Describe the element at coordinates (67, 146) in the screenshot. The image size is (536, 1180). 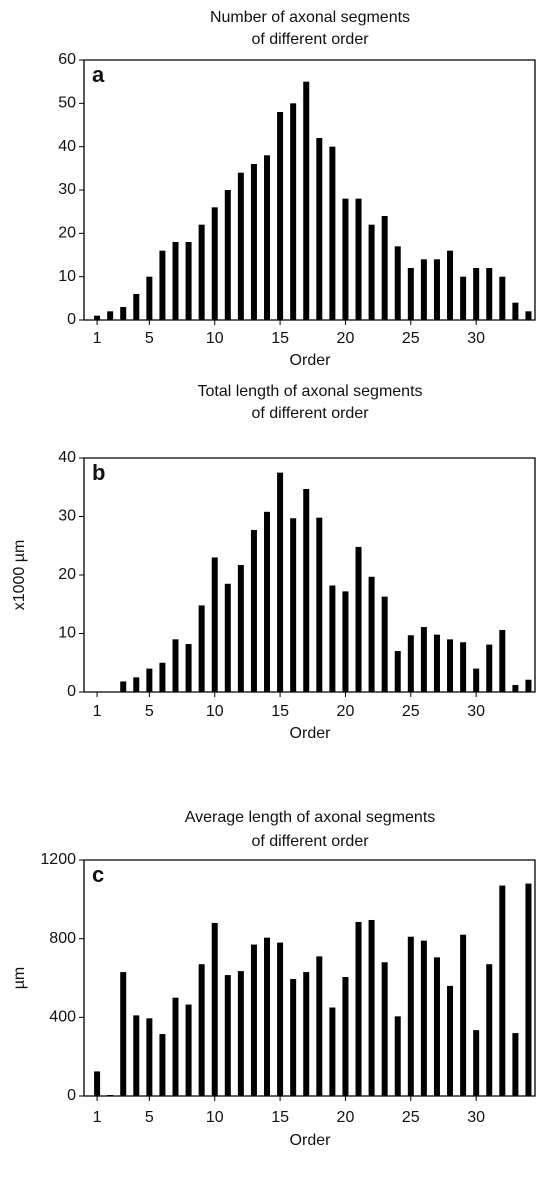
I see `y-tick-label: 40` at that location.